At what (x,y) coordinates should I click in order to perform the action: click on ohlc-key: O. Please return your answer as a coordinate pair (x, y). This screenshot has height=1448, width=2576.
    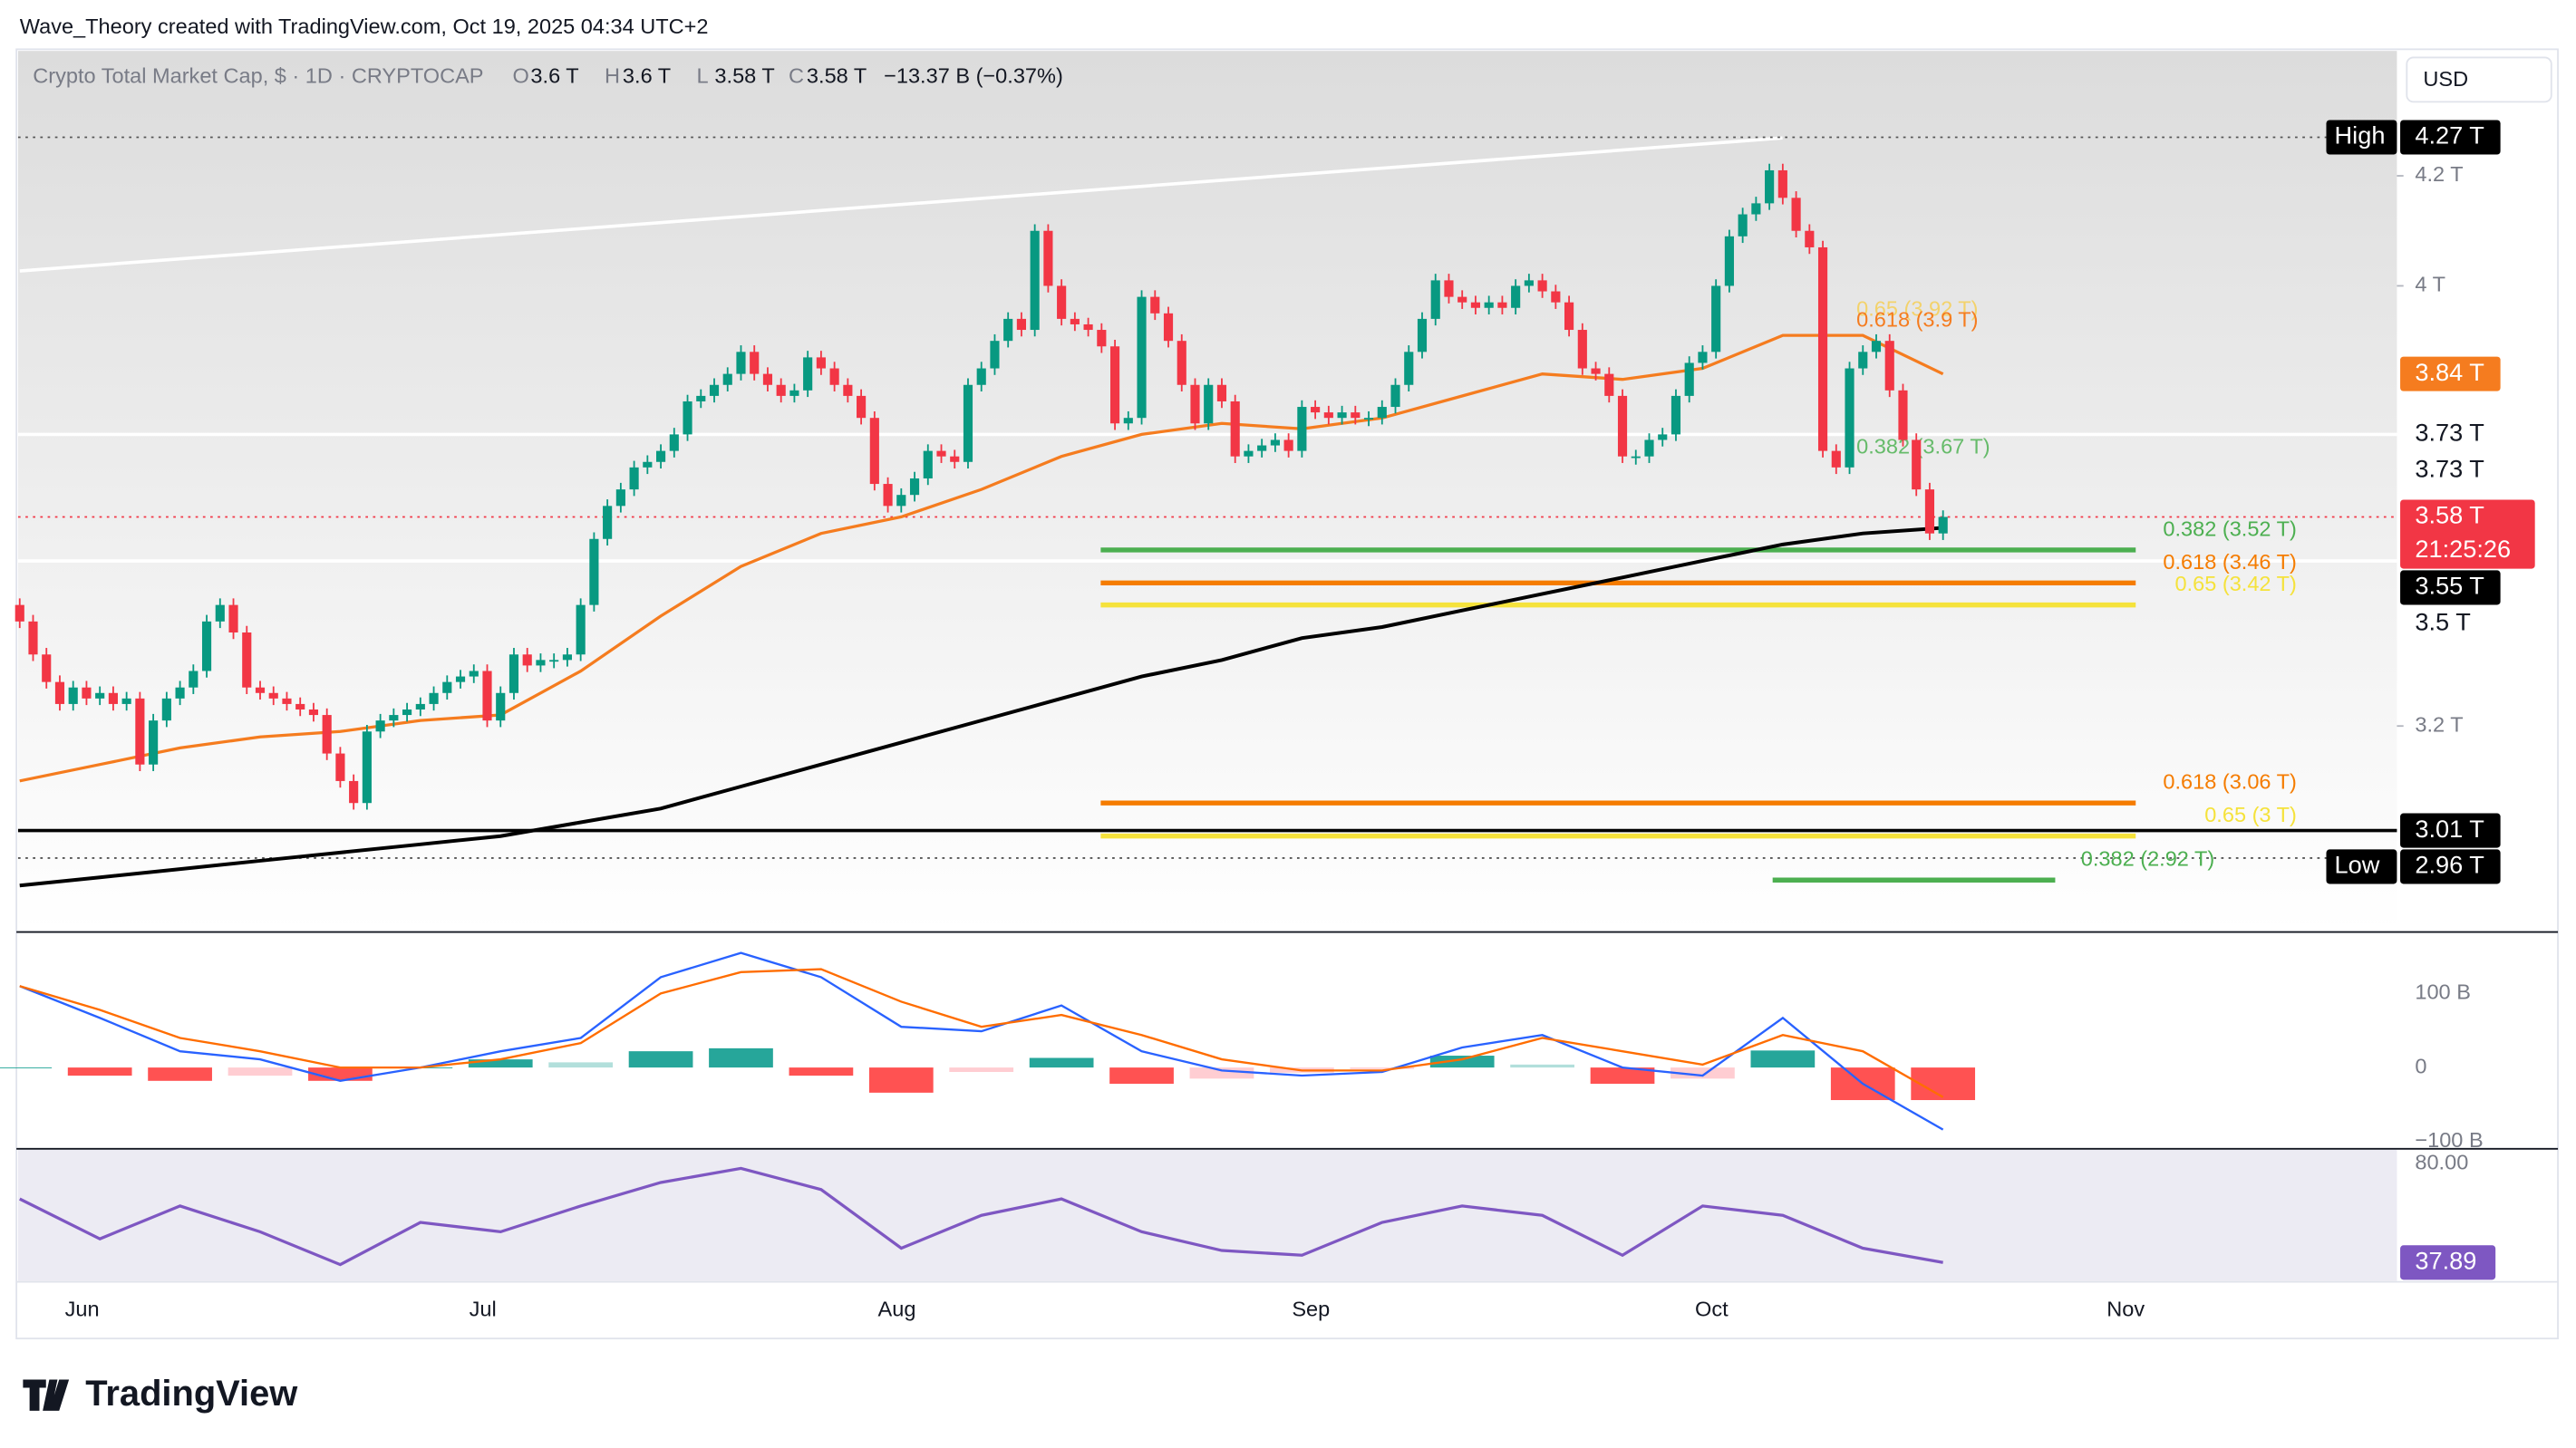
    Looking at the image, I should click on (521, 75).